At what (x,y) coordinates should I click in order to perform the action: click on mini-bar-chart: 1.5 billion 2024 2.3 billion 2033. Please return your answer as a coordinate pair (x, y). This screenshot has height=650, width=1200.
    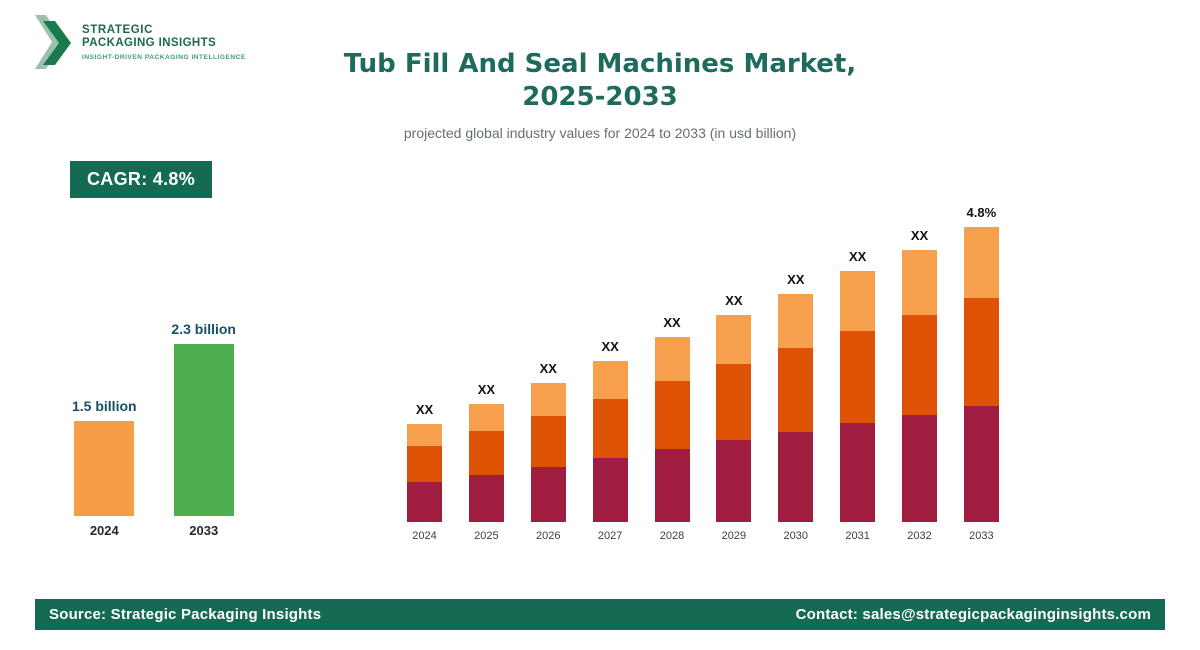
    Looking at the image, I should click on (154, 429).